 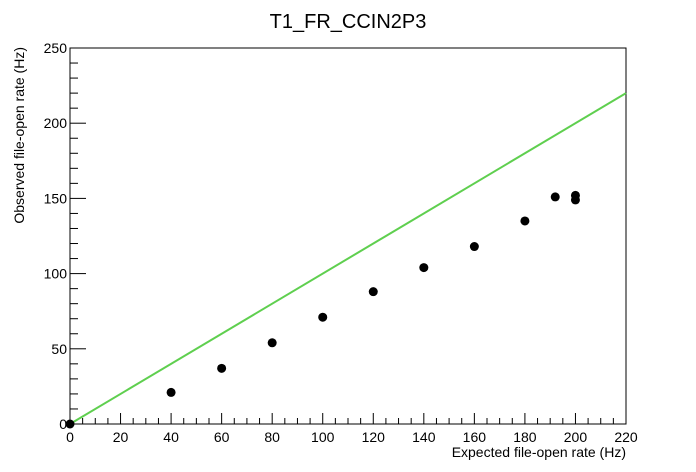 I want to click on x-tick-label: 140, so click(x=424, y=437).